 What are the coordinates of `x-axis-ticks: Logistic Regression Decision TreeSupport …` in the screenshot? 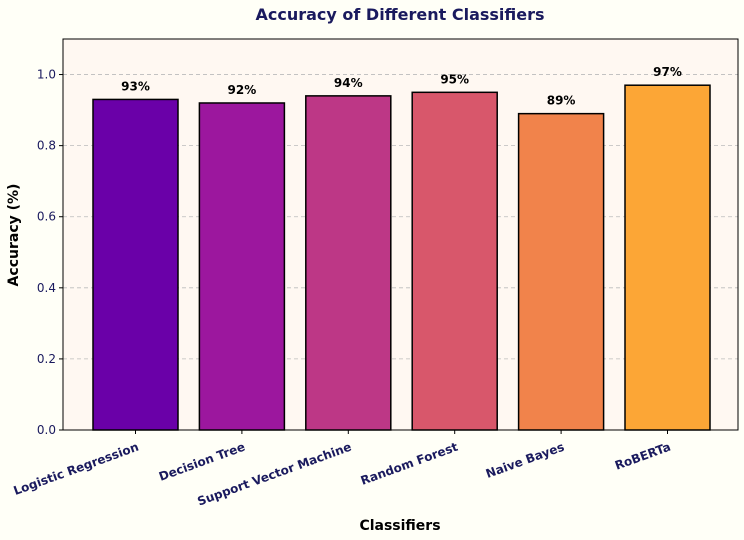 It's located at (342, 469).